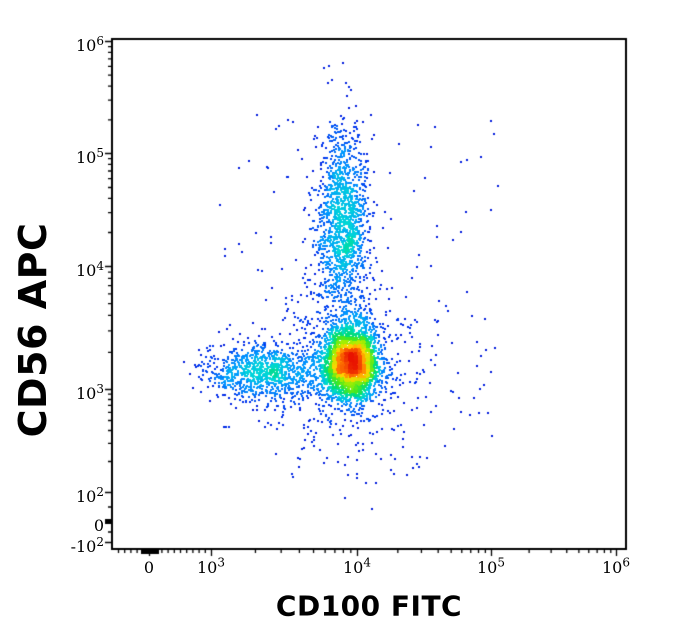  What do you see at coordinates (211, 566) in the screenshot?
I see `x-tick-label: 10³` at bounding box center [211, 566].